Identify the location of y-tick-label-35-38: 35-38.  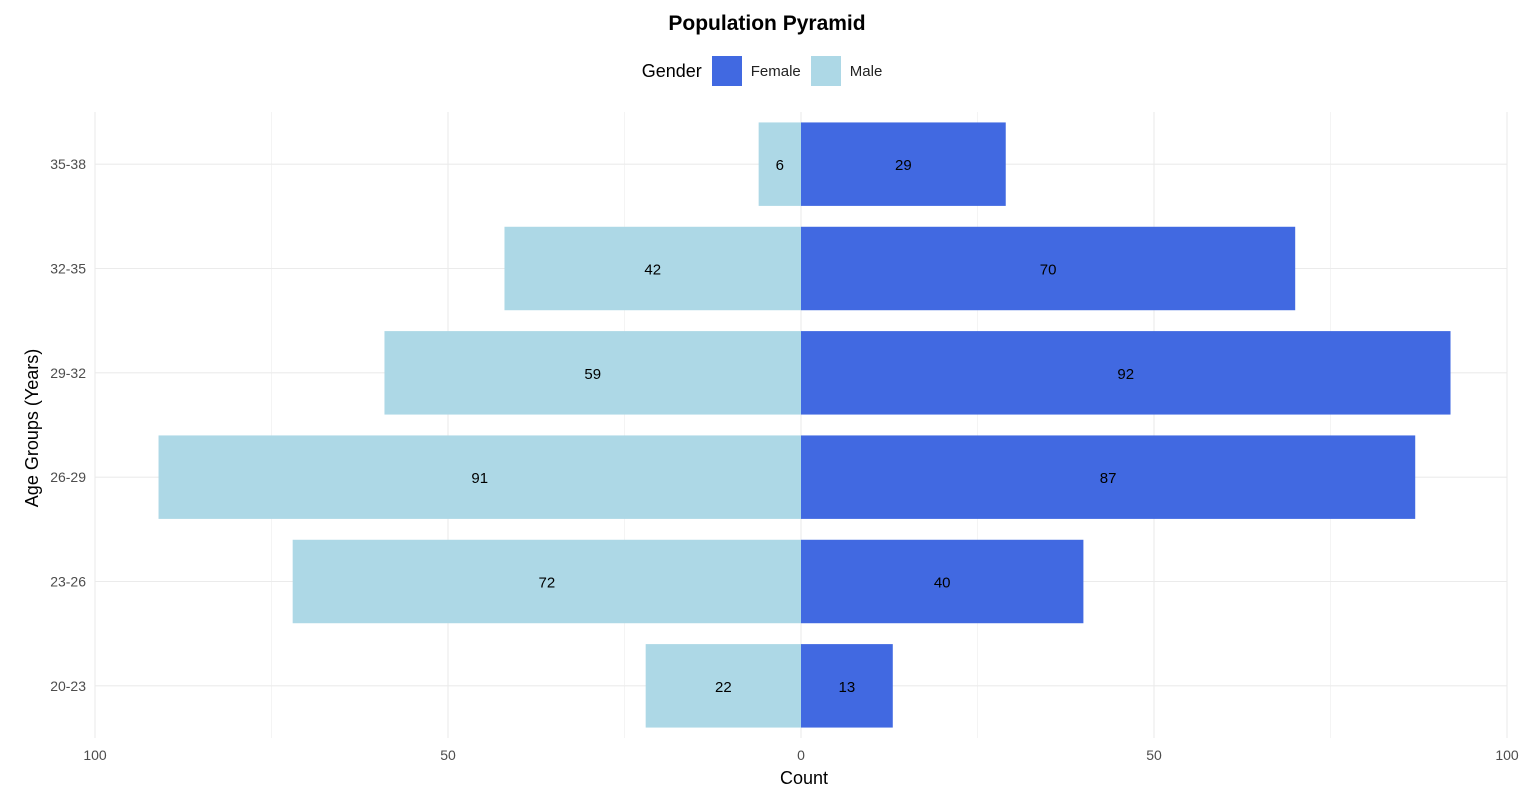
(68, 164).